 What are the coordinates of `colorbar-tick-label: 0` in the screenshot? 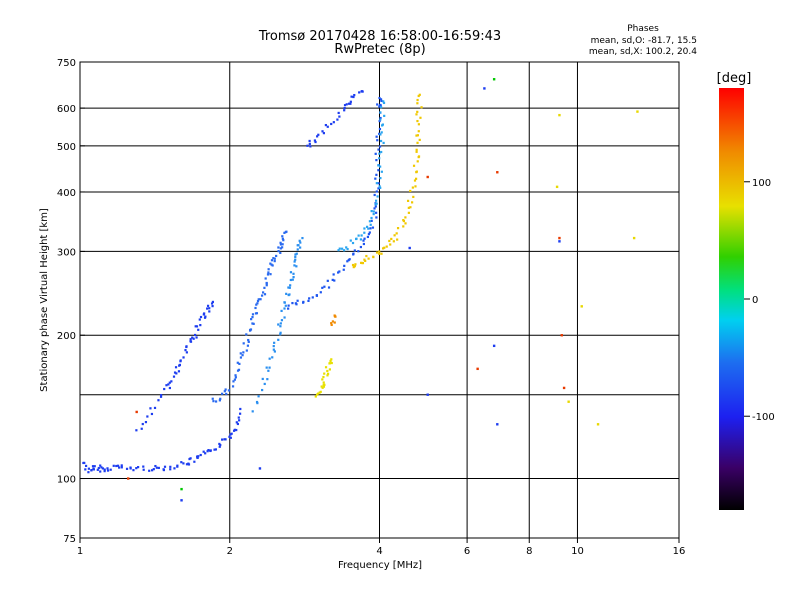 It's located at (755, 300).